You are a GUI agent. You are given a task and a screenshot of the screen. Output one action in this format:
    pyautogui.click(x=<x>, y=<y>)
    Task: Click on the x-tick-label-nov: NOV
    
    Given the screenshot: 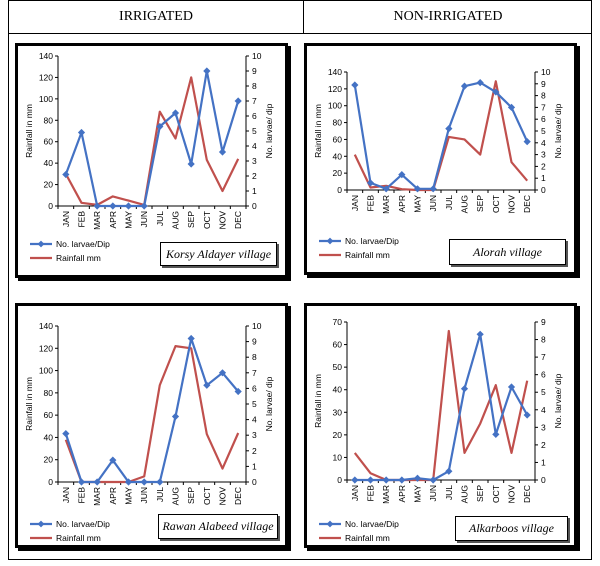 What is the action you would take?
    pyautogui.click(x=512, y=204)
    